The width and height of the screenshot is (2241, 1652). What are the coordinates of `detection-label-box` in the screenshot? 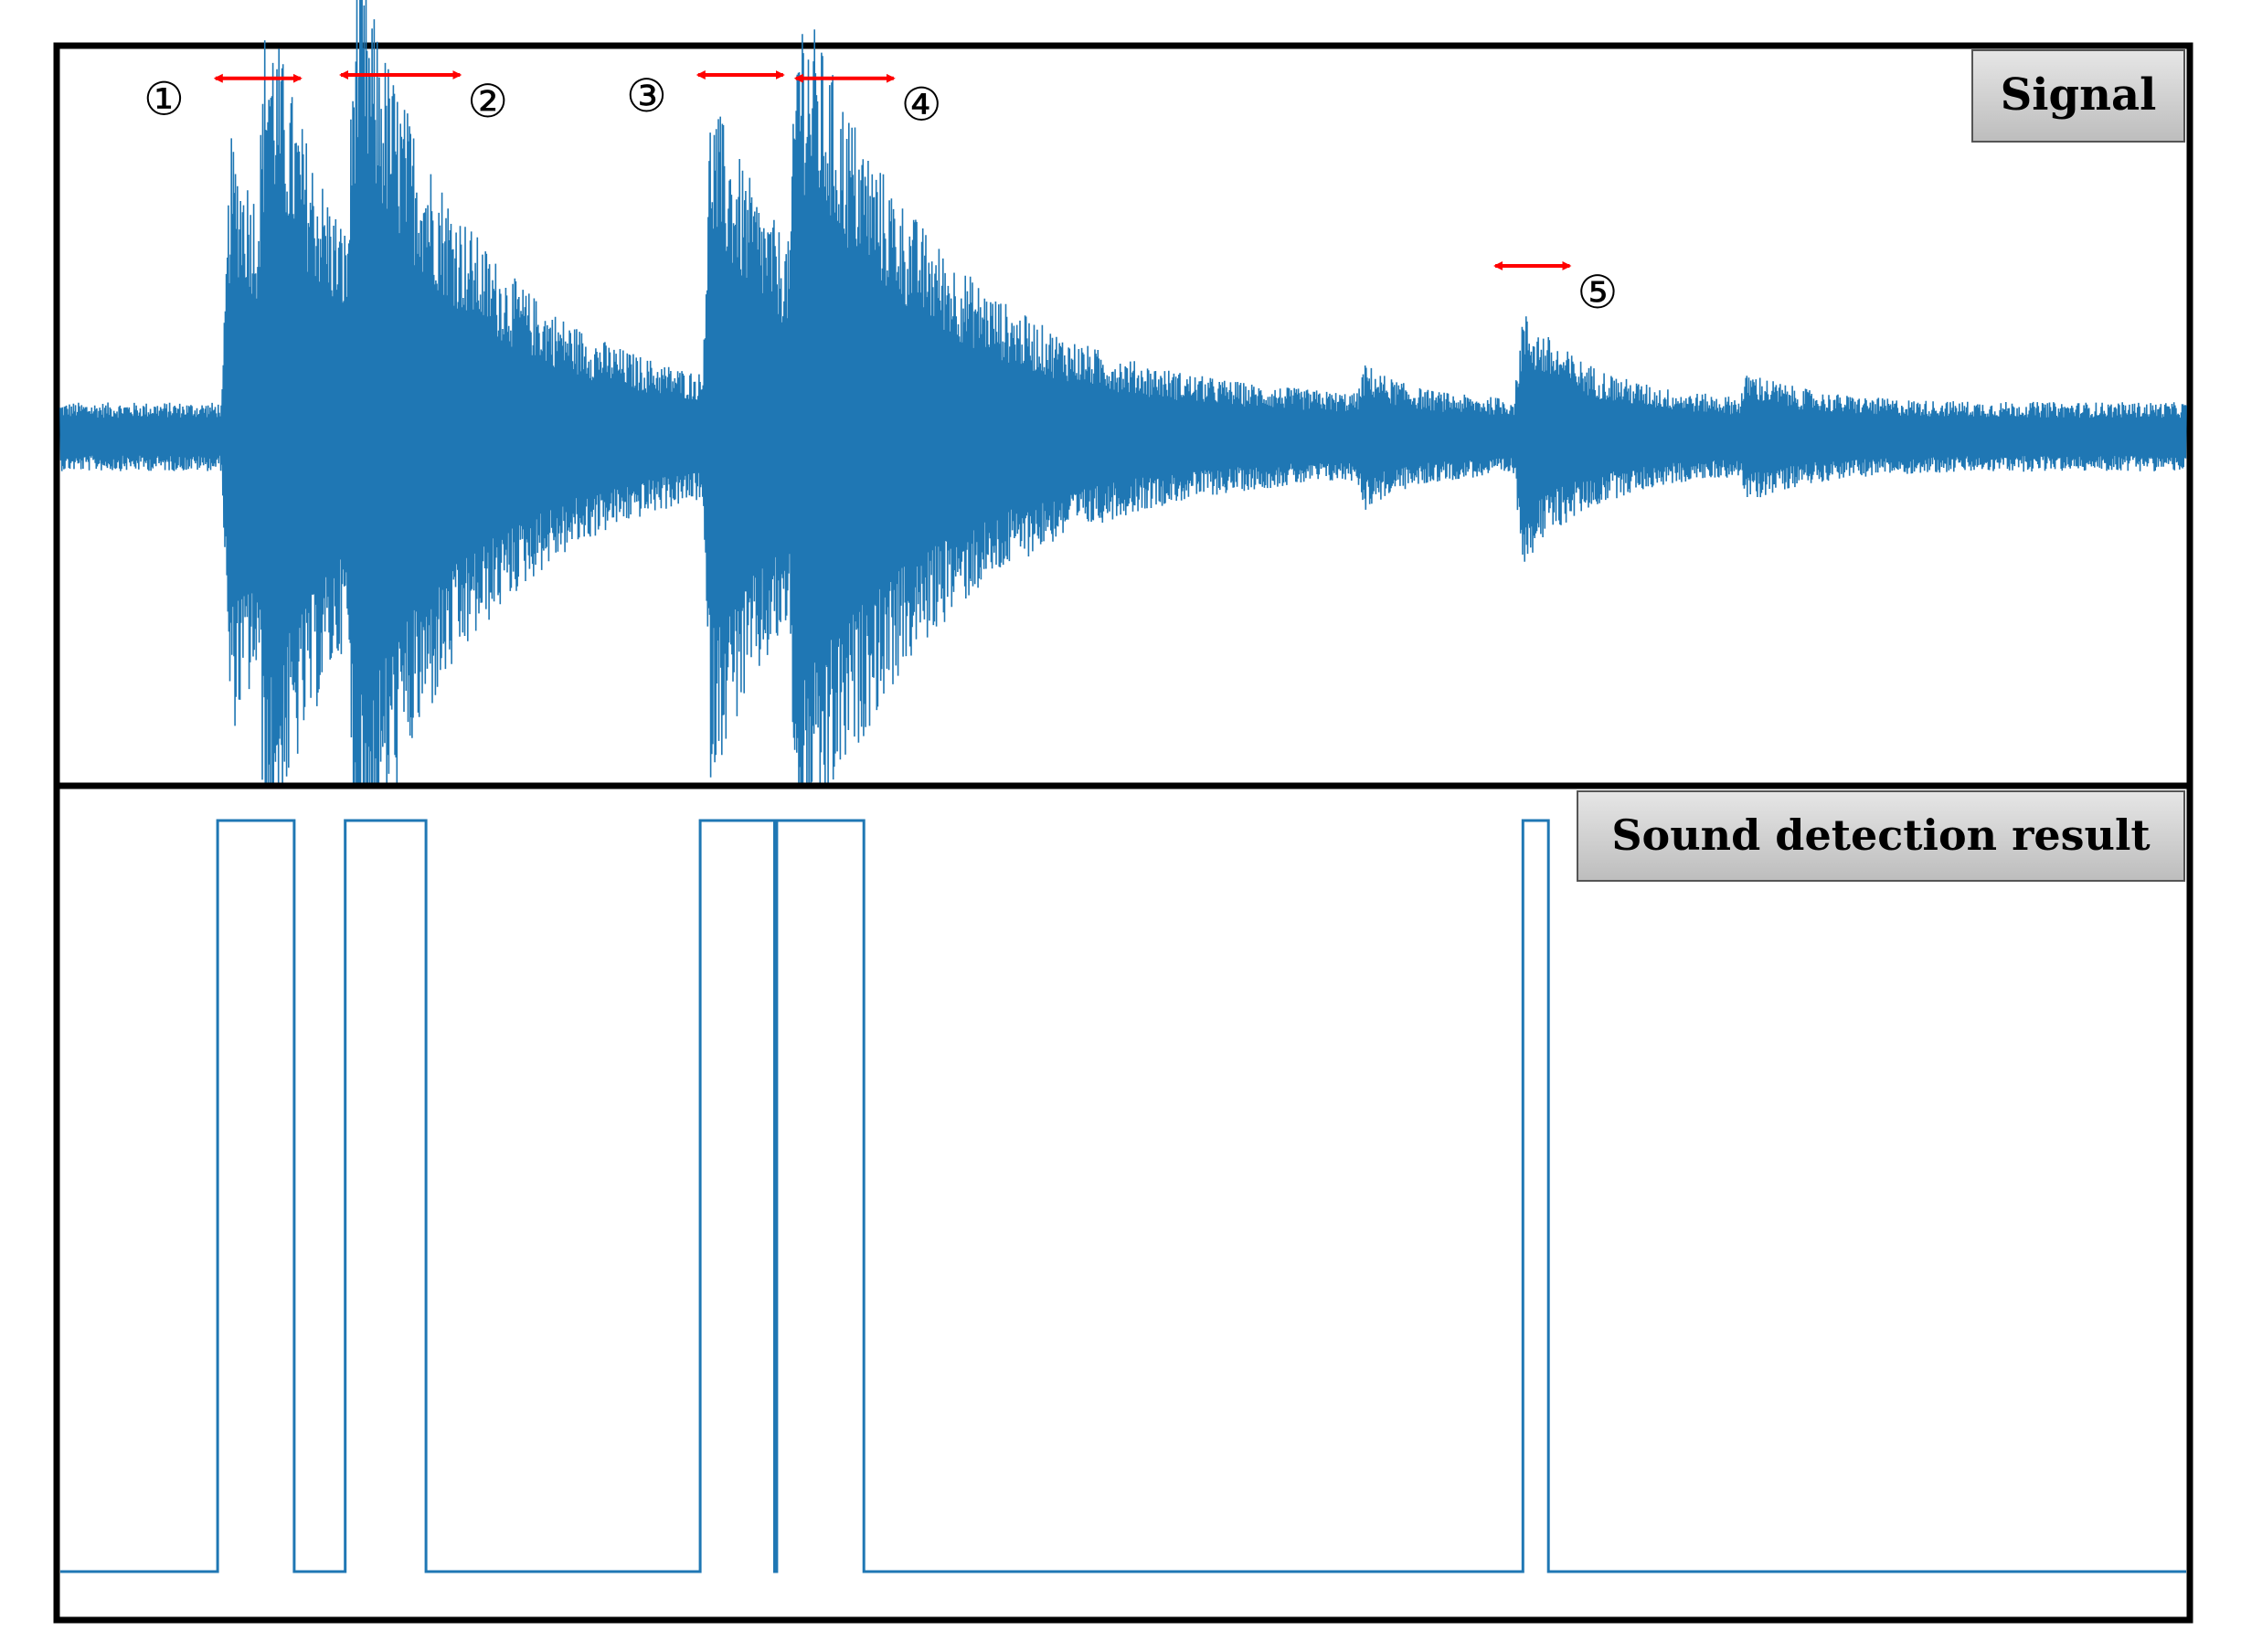 It's located at (1881, 836).